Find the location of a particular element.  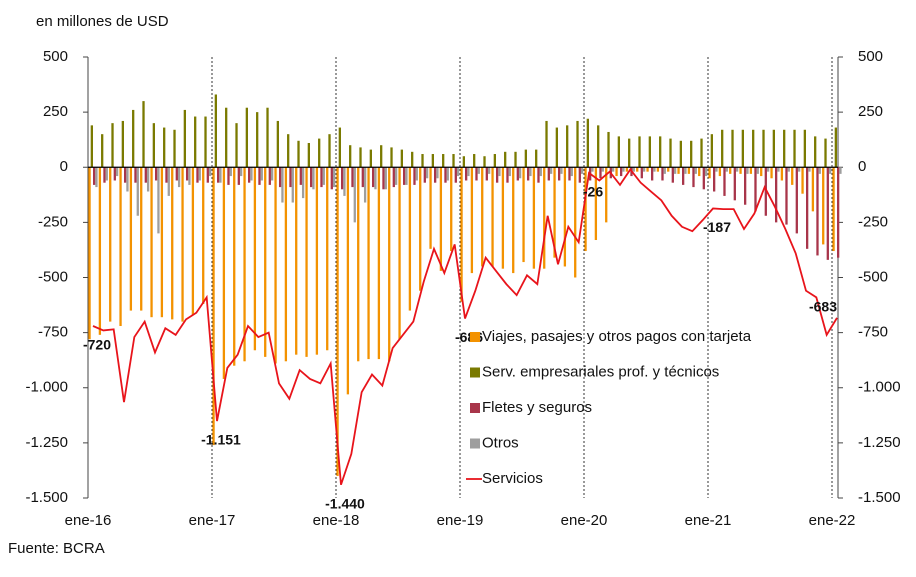

legend-label: Serv. empresariales prof. y técnicos is located at coordinates (600, 371).